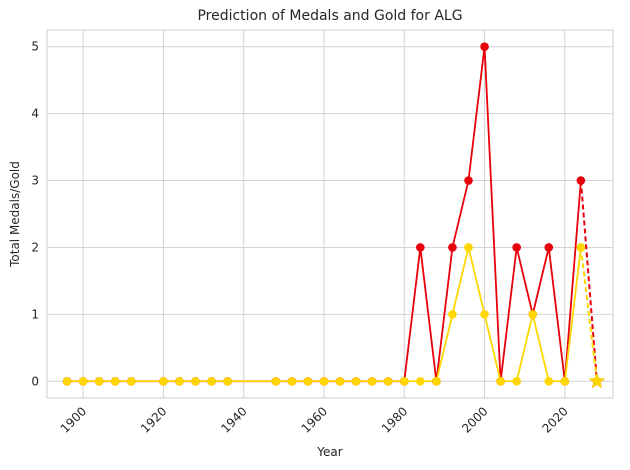  What do you see at coordinates (35, 181) in the screenshot?
I see `y-tick-label: 3` at bounding box center [35, 181].